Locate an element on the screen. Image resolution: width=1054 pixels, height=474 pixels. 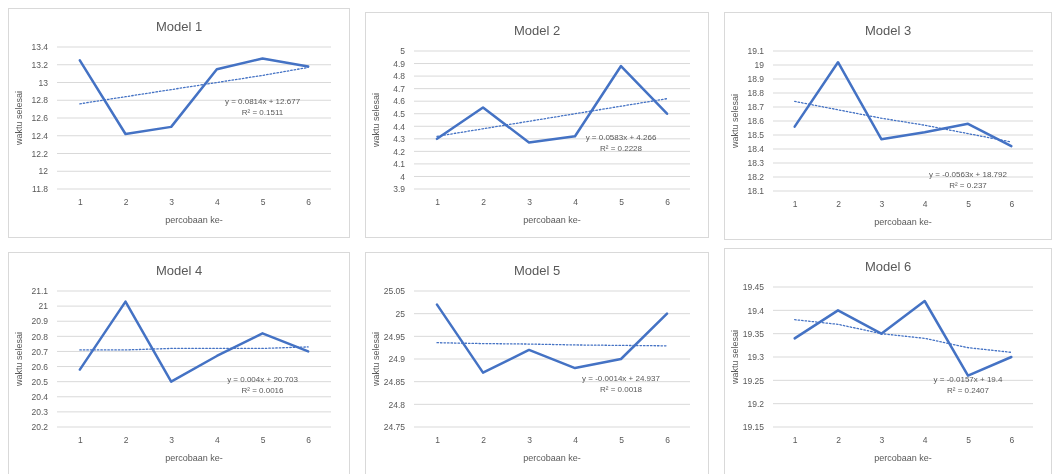
y-tick-label: 19 is located at coordinates (759, 65).